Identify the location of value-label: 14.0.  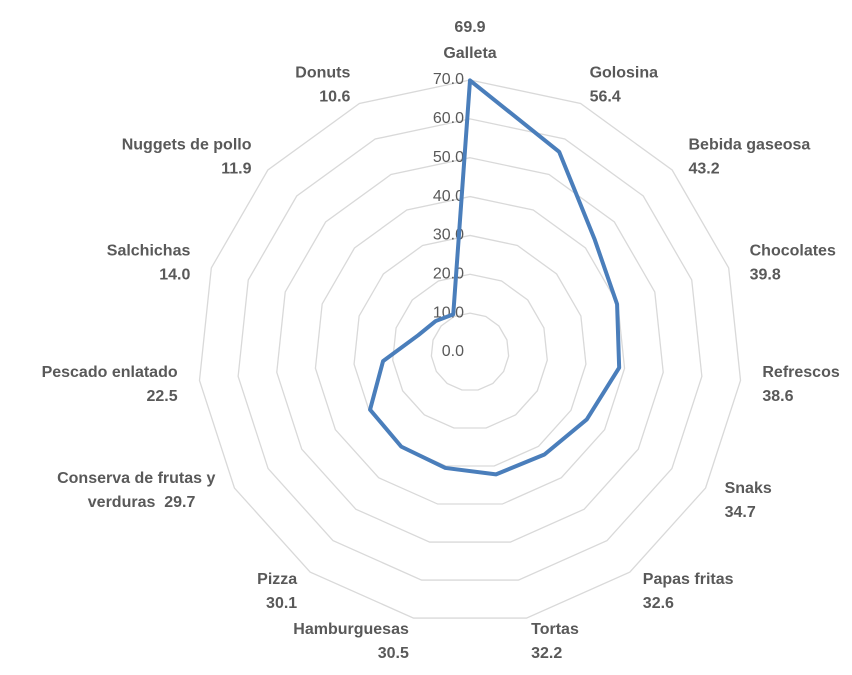
(174, 274).